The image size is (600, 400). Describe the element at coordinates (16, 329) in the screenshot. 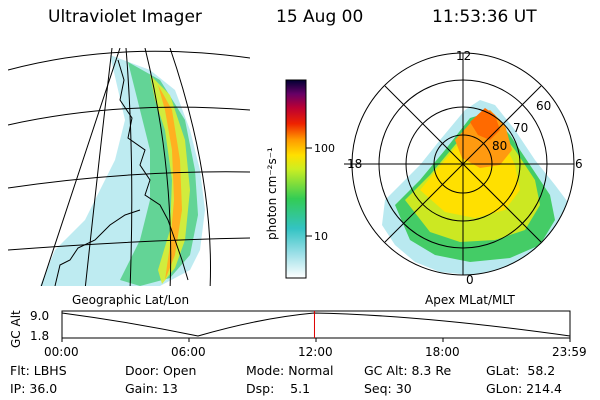

I see `timeline-ylabel: GC Alt` at that location.